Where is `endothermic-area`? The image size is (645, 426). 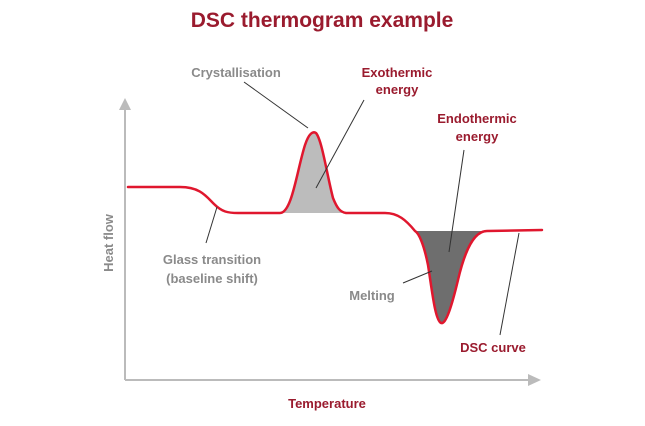
endothermic-area is located at coordinates (451, 277).